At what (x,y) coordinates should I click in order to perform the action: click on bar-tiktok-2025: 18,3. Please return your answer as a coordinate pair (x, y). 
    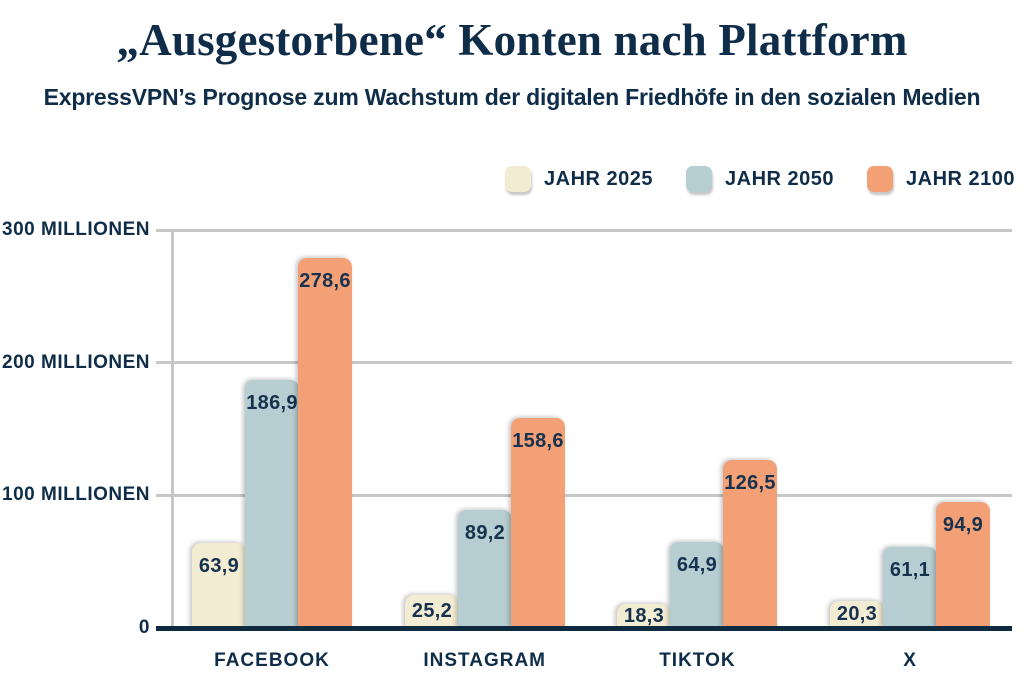
    Looking at the image, I should click on (644, 616).